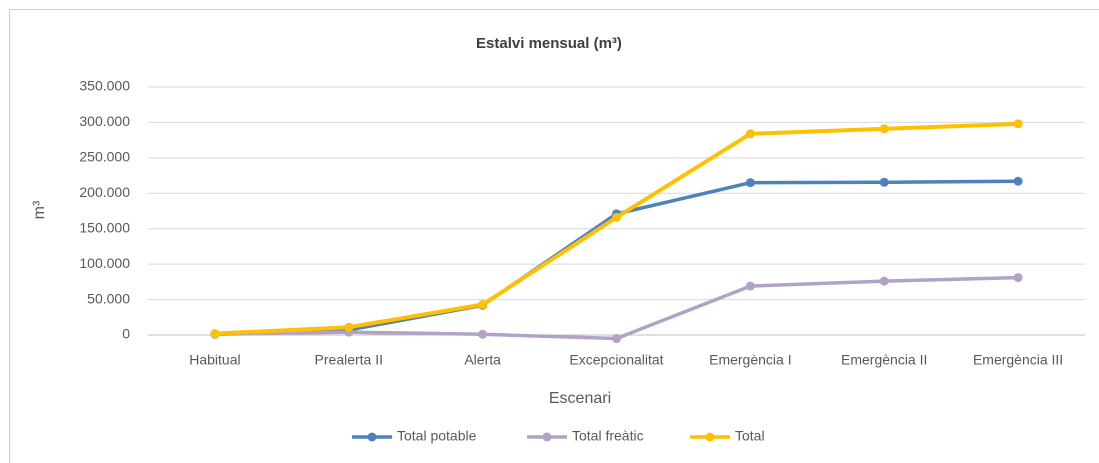  Describe the element at coordinates (1018, 360) in the screenshot. I see `x-tick-label: Emergència III` at that location.